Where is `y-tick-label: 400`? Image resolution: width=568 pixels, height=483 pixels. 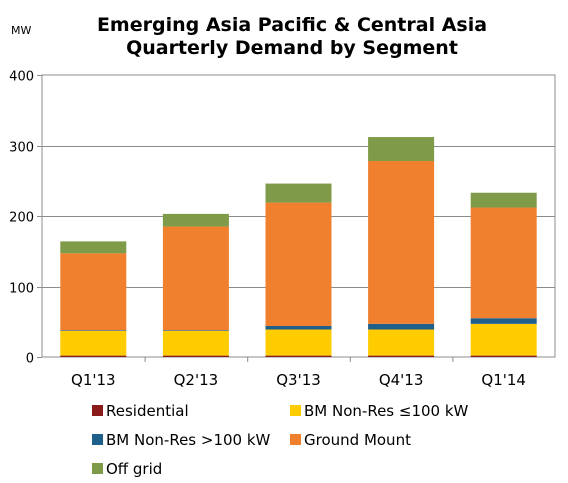 y-tick-label: 400 is located at coordinates (21, 77).